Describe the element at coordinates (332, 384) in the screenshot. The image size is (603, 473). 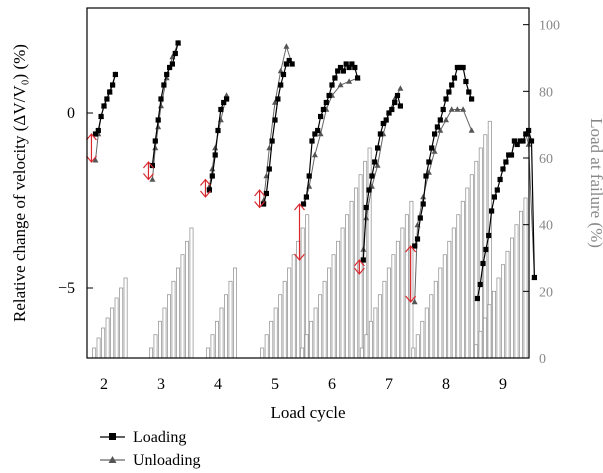
I see `x-tick-label: 6` at that location.